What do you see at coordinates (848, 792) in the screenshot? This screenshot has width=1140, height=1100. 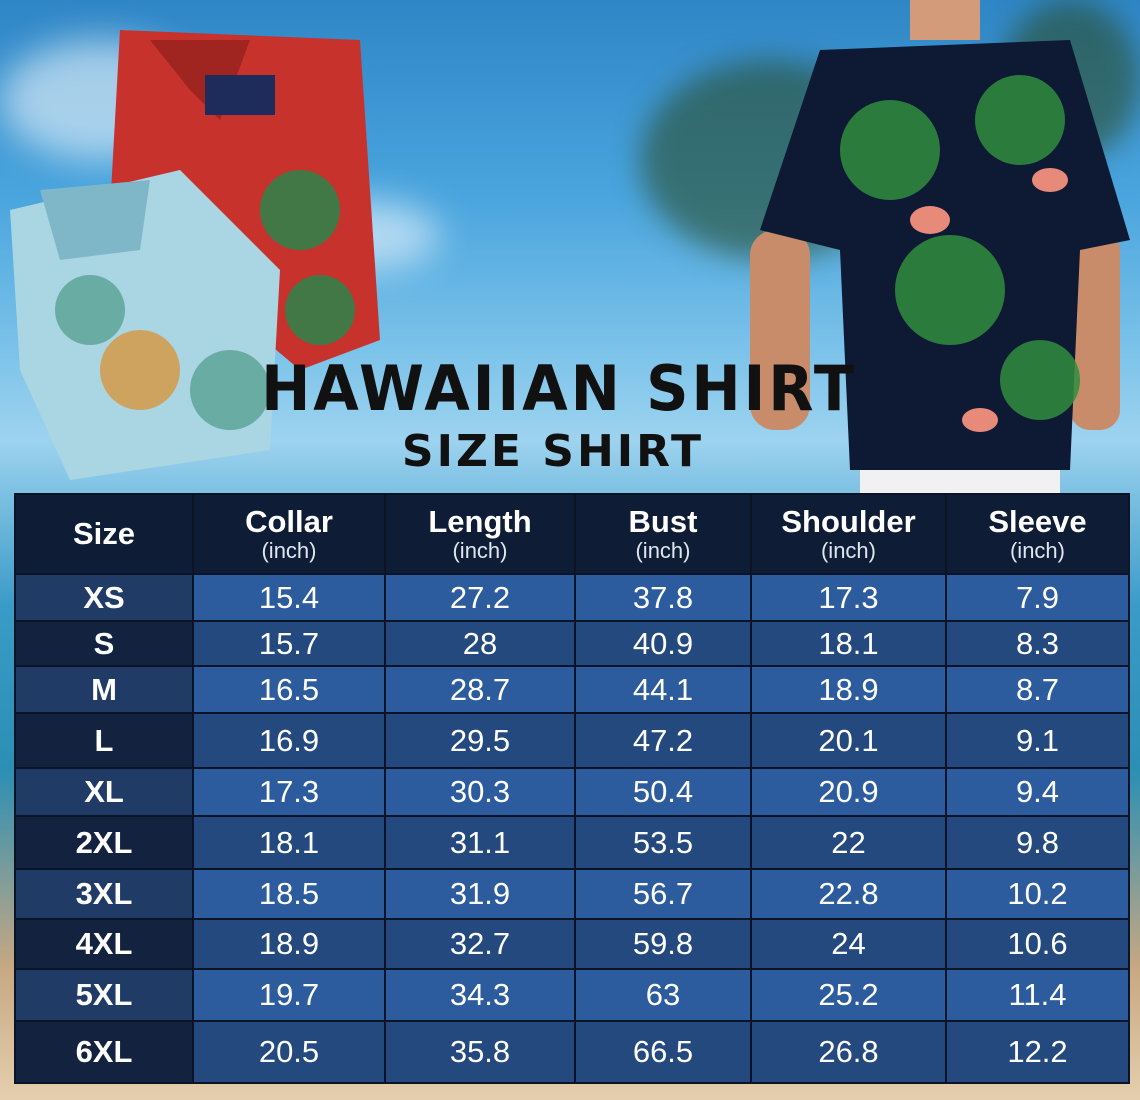 I see `measurement-cell: 20.9` at bounding box center [848, 792].